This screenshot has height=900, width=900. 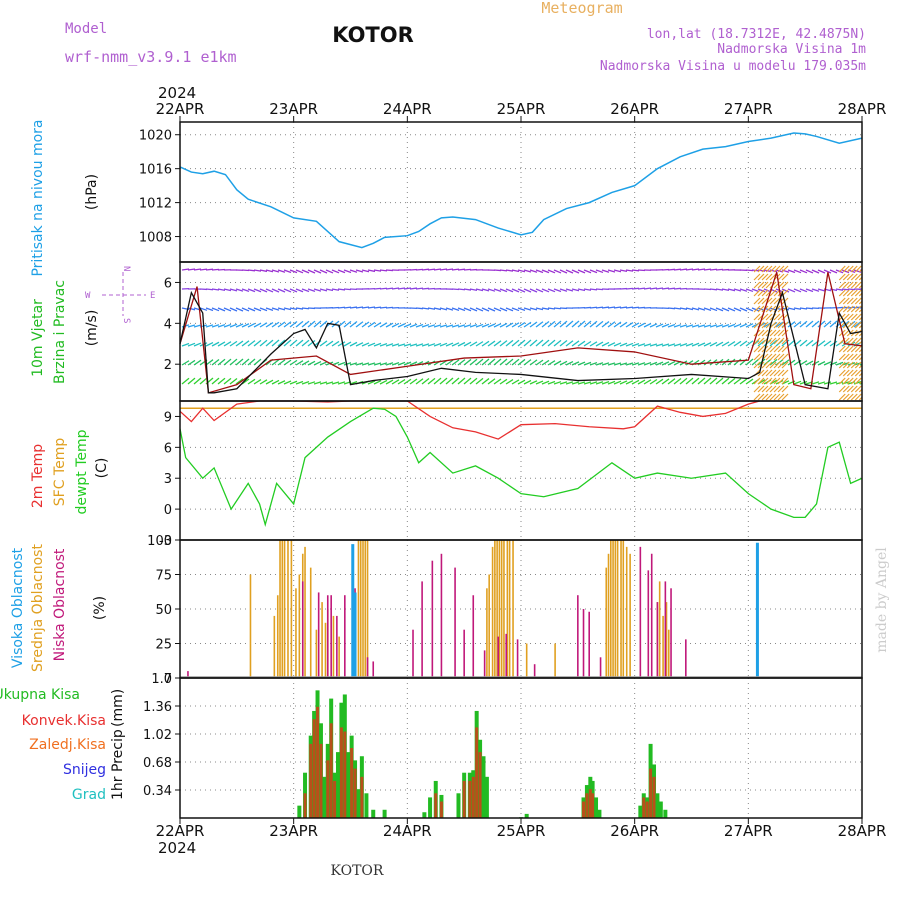 I want to click on date-label-top: 22APR, so click(x=180, y=109).